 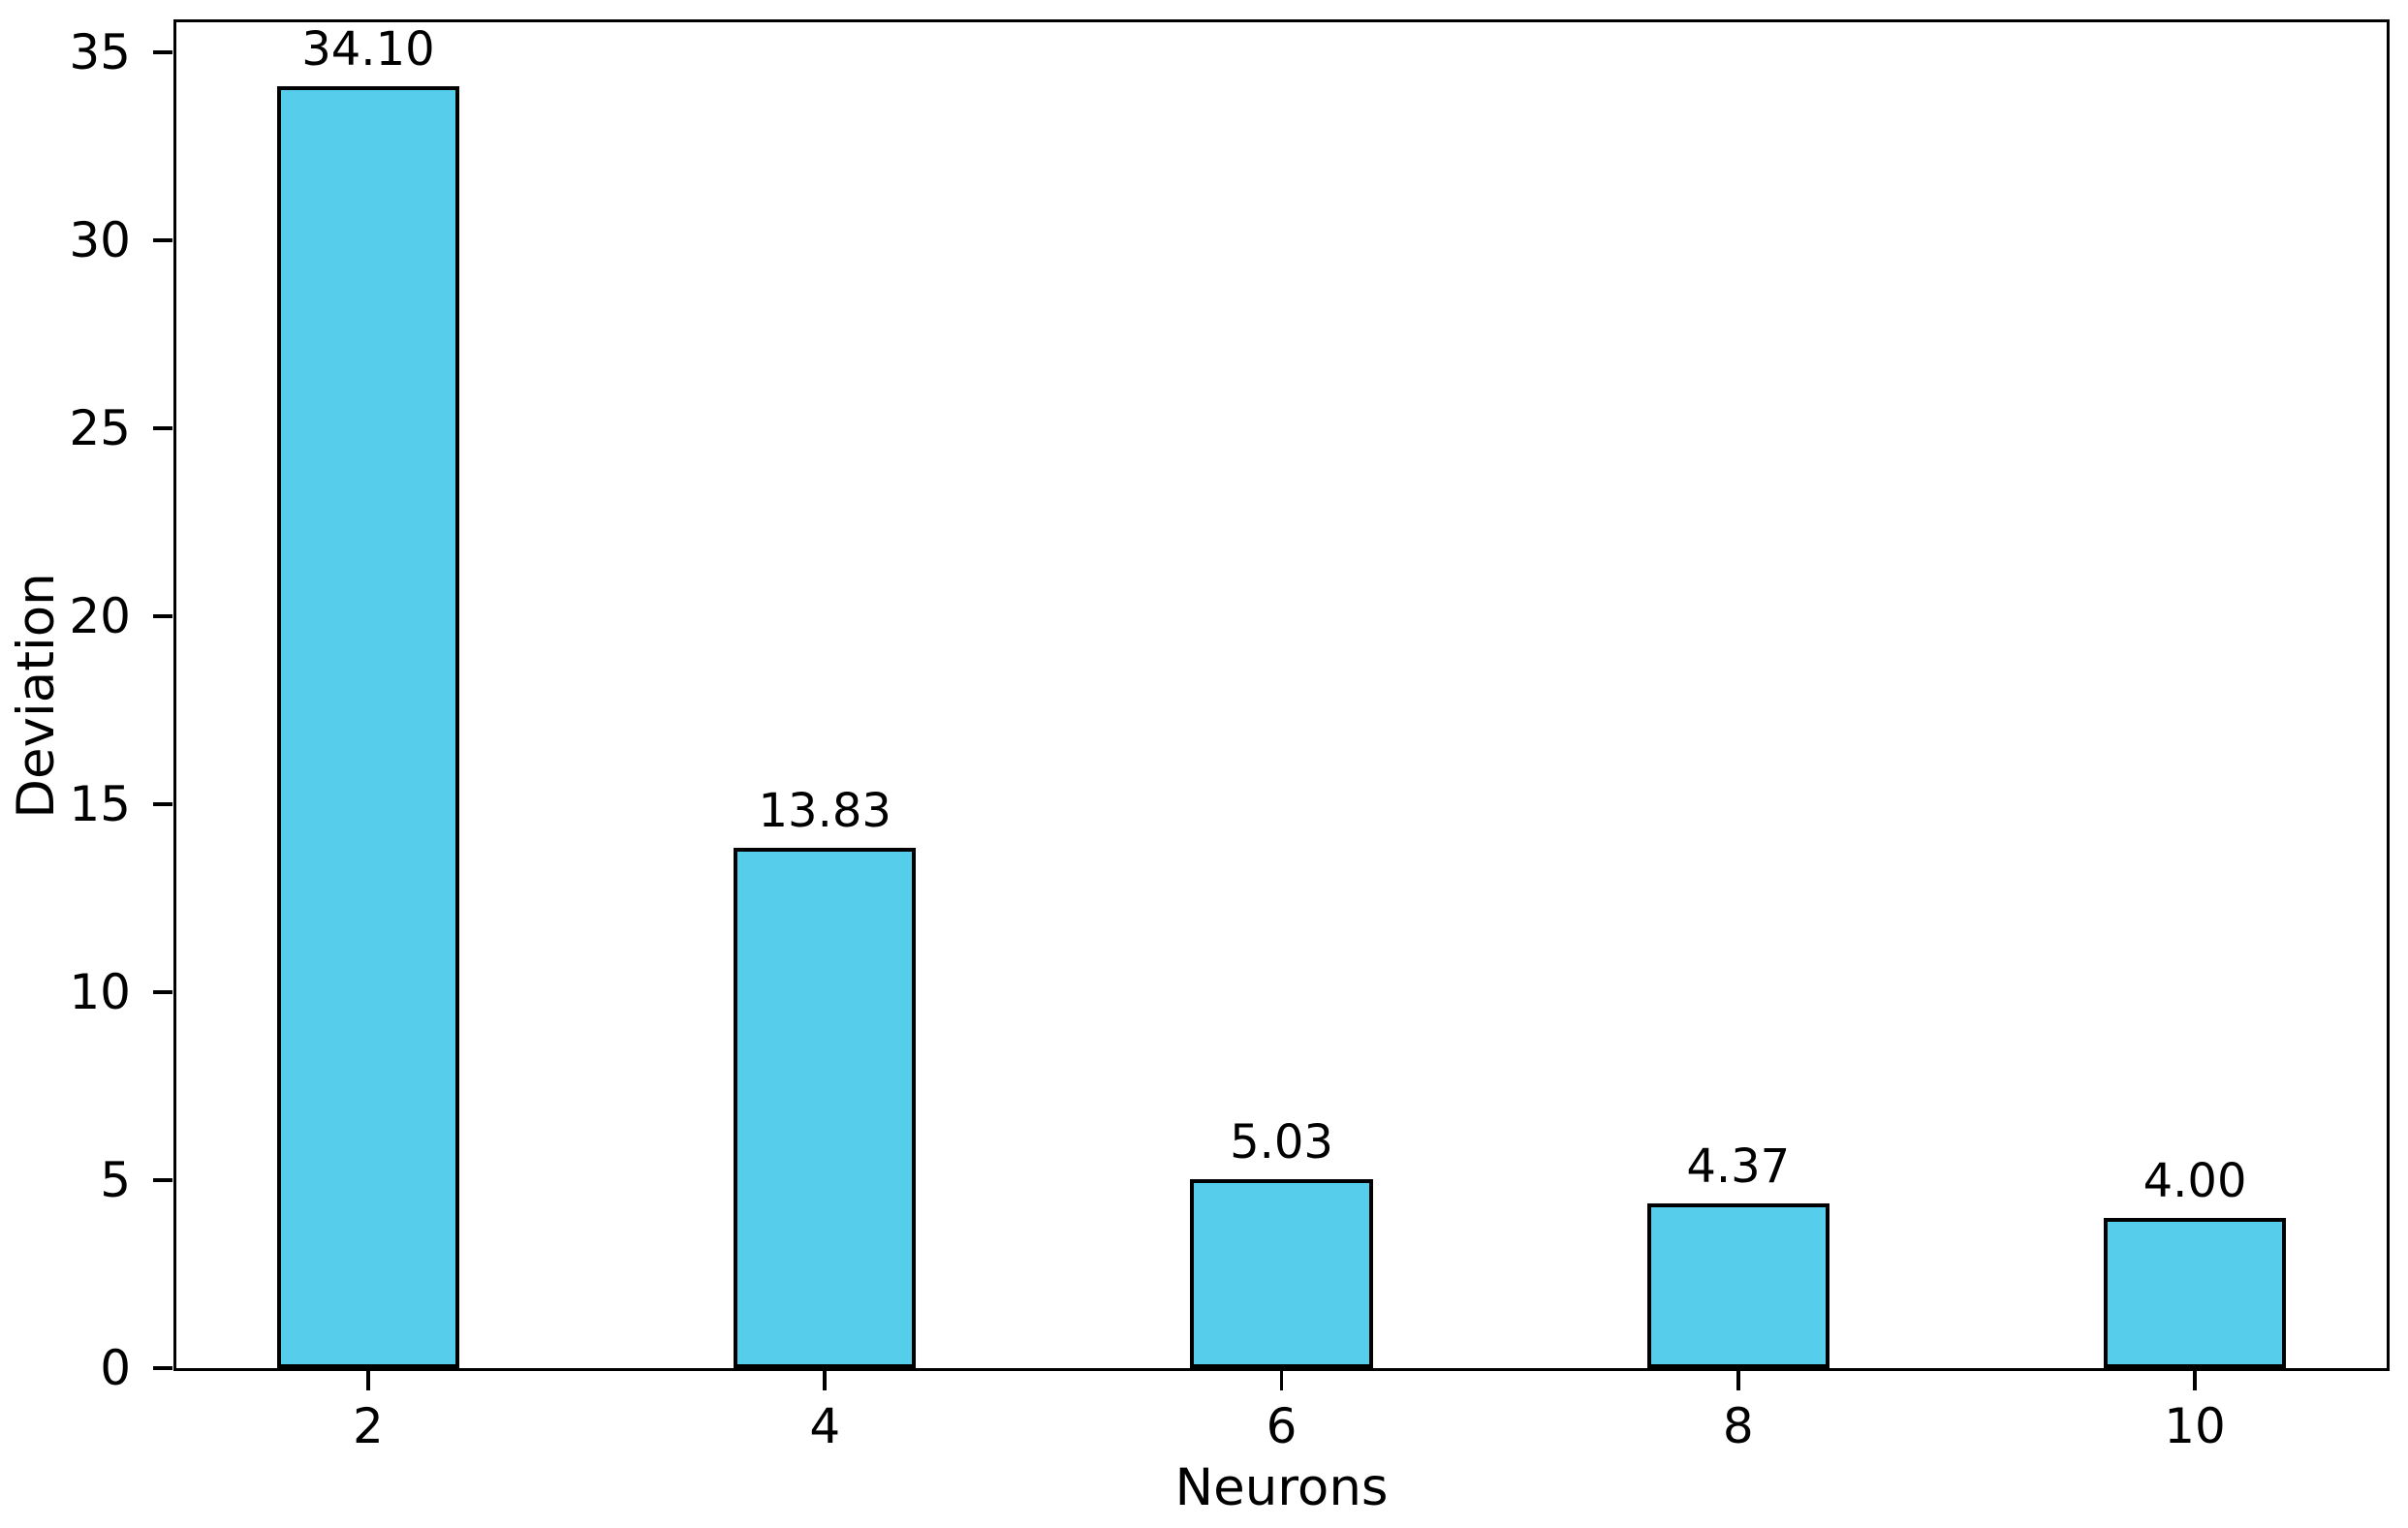 I want to click on bar-value-label: 4.37, so click(x=1739, y=1167).